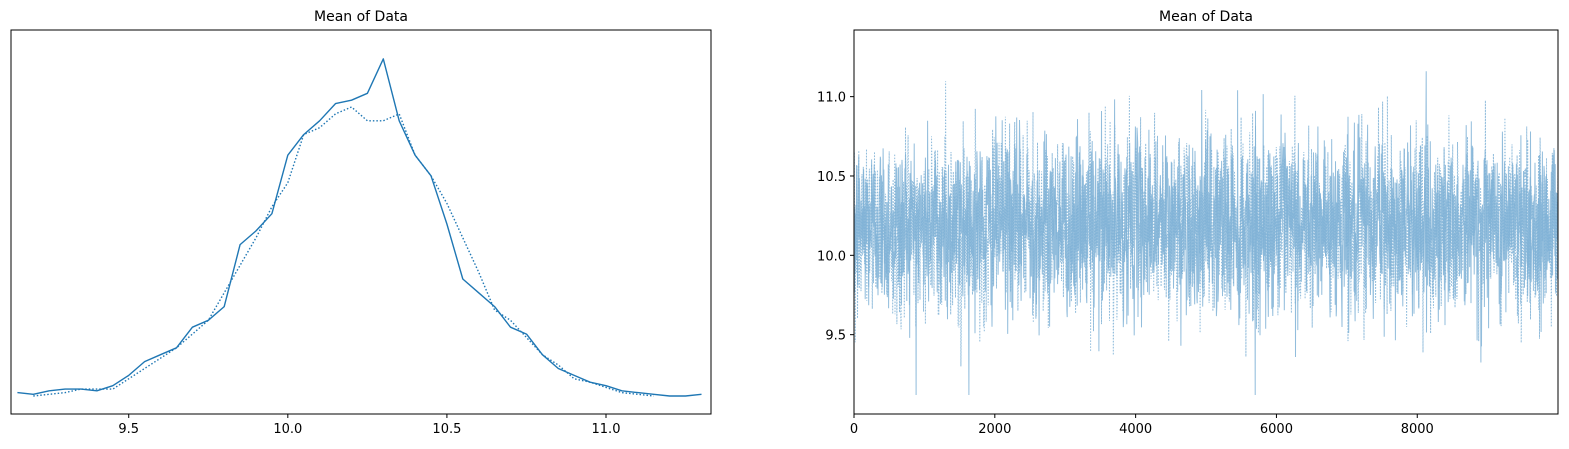 This screenshot has height=449, width=1569. What do you see at coordinates (835, 336) in the screenshot?
I see `trace-y-tick-label: 9.5` at bounding box center [835, 336].